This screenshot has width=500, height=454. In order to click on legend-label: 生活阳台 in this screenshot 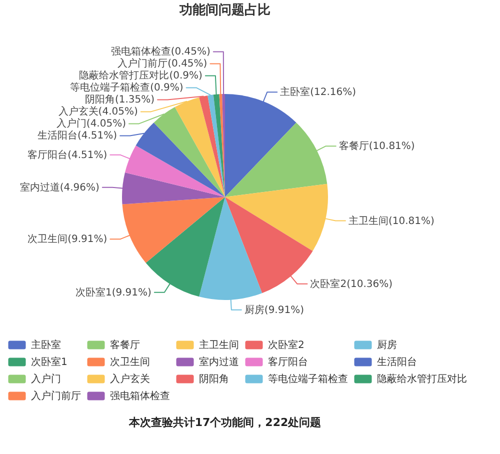, I will do `click(397, 362)`.